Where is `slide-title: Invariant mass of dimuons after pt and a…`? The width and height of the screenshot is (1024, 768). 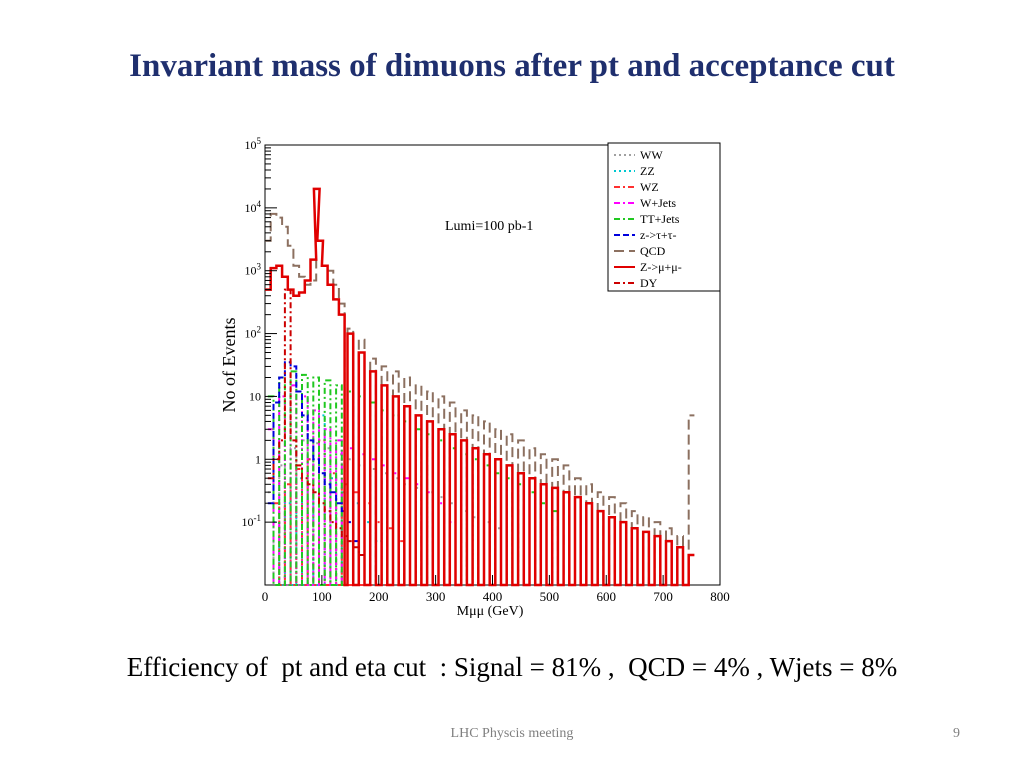 slide-title: Invariant mass of dimuons after pt and a… is located at coordinates (512, 66).